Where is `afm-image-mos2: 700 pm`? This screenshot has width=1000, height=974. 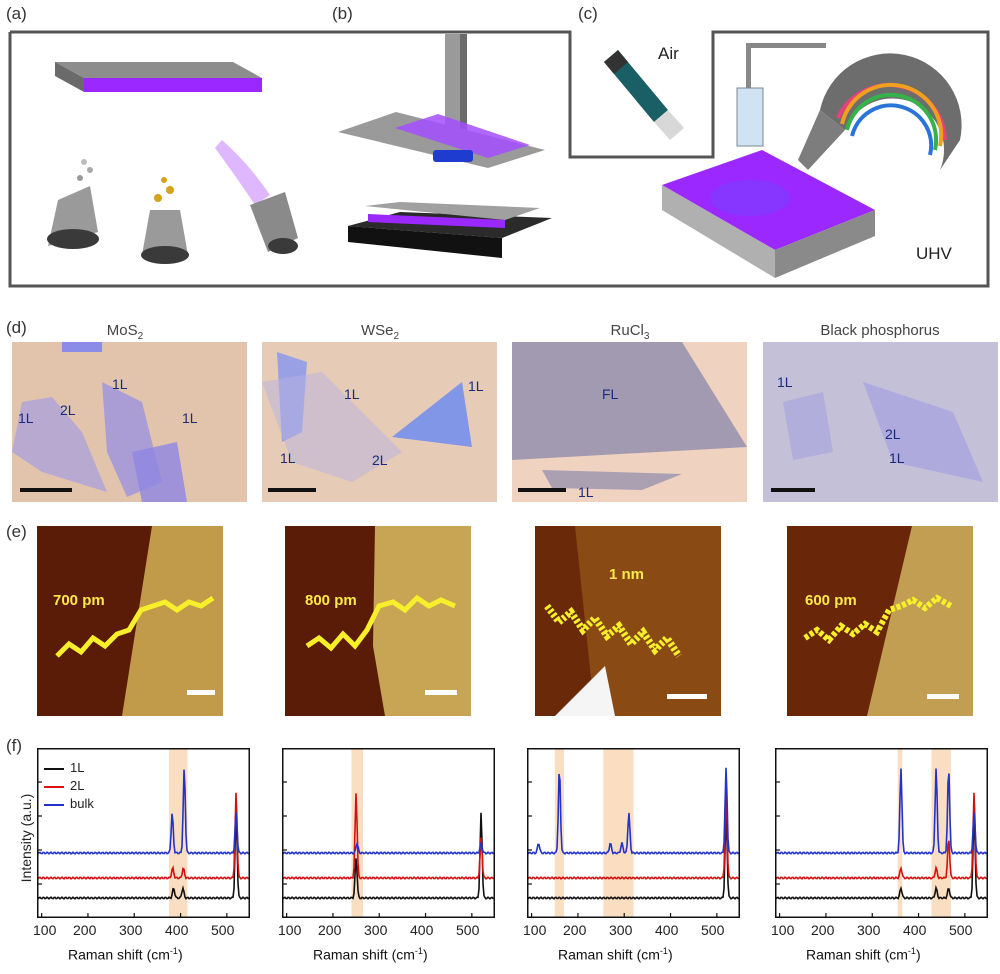 afm-image-mos2: 700 pm is located at coordinates (130, 621).